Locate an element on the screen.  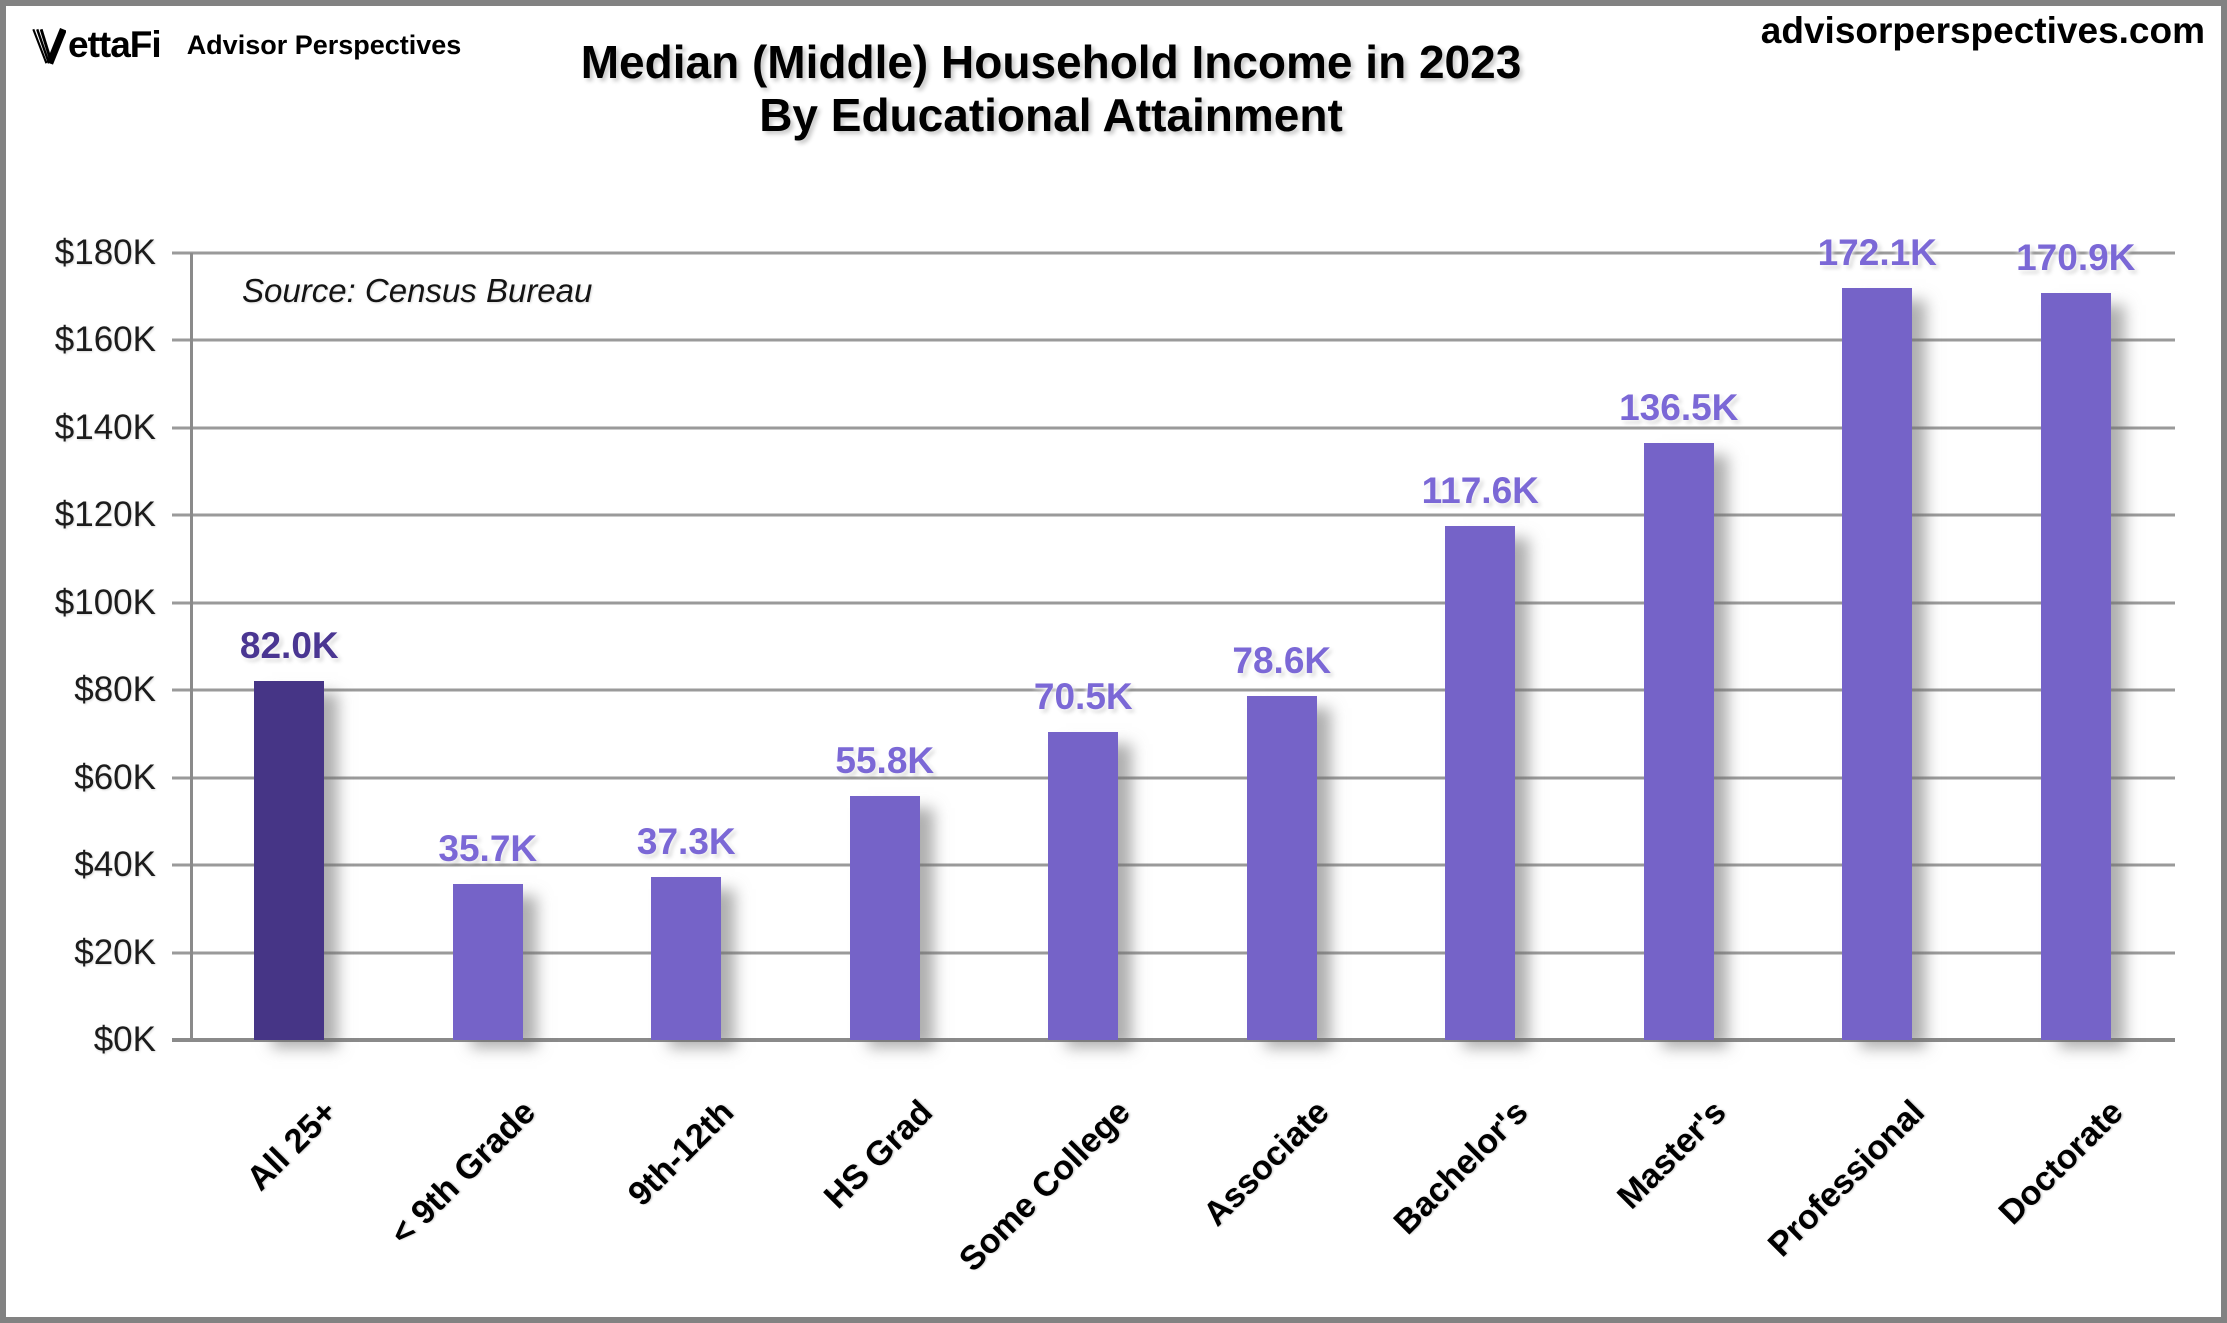
y-tick-label: $140K is located at coordinates (105, 427).